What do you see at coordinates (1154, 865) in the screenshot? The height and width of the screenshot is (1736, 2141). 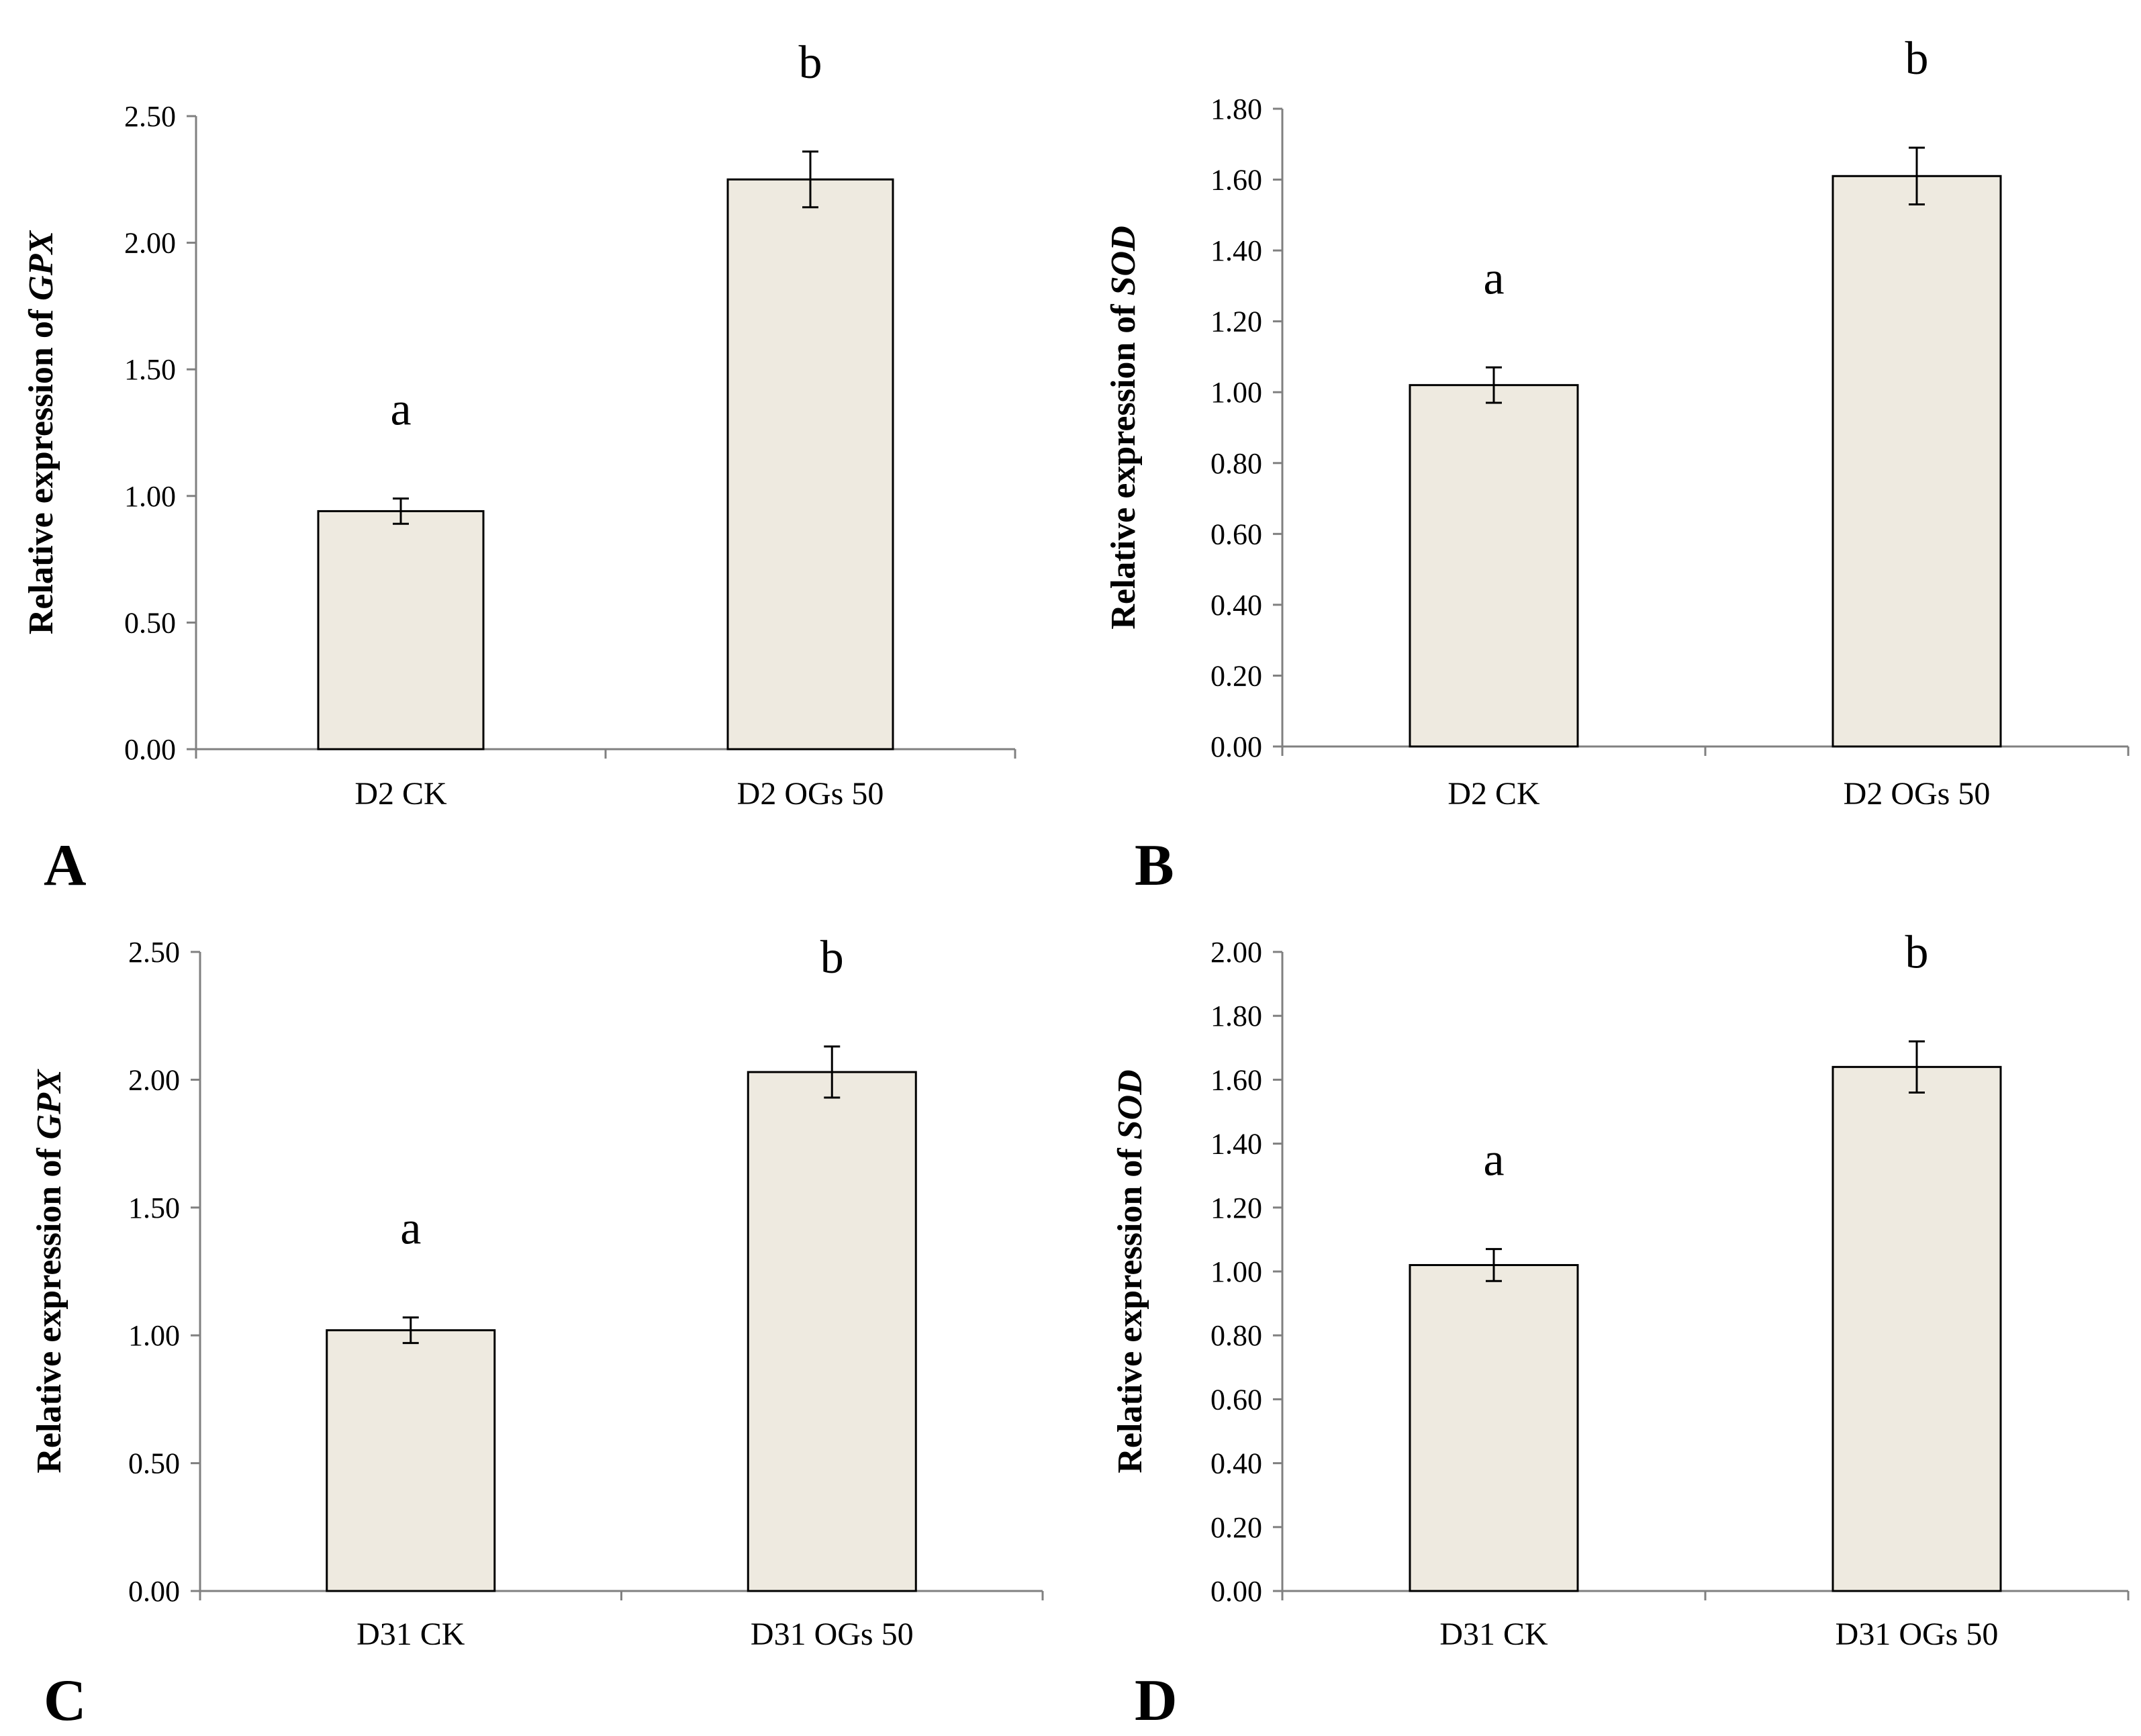 I see `panel-label: B` at bounding box center [1154, 865].